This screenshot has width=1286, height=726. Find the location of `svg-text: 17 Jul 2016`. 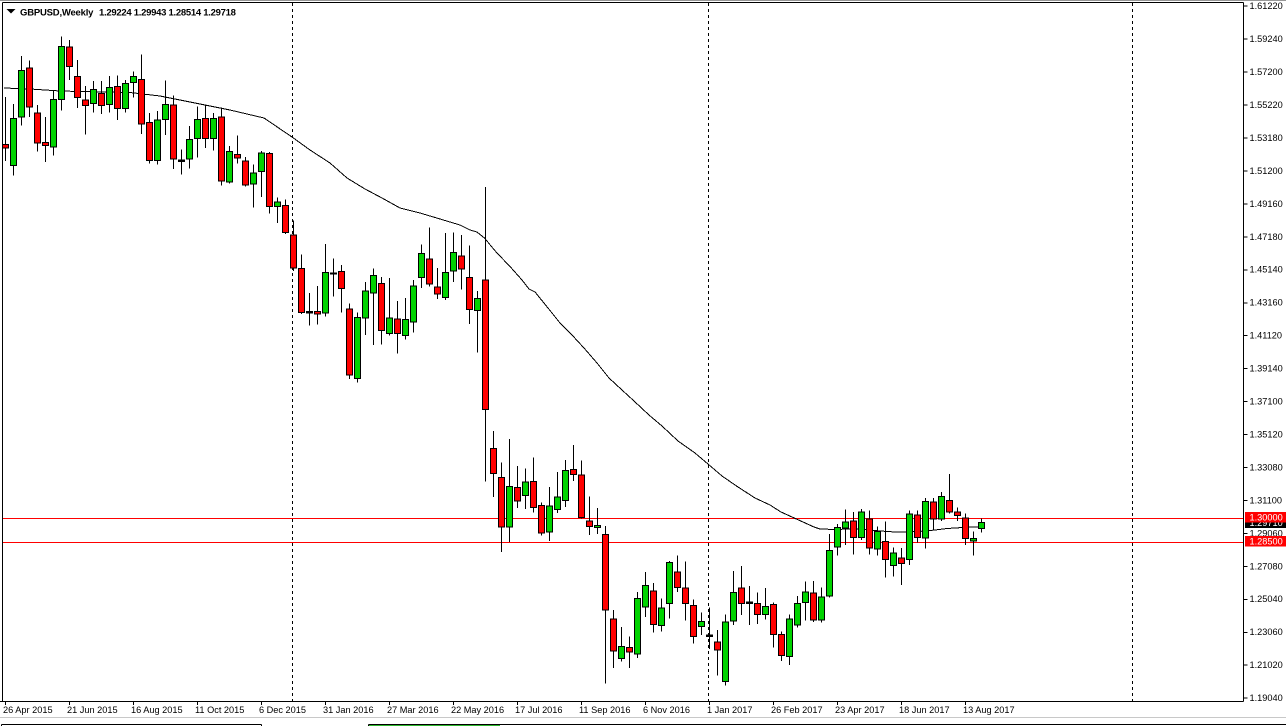

svg-text: 17 Jul 2016 is located at coordinates (539, 710).